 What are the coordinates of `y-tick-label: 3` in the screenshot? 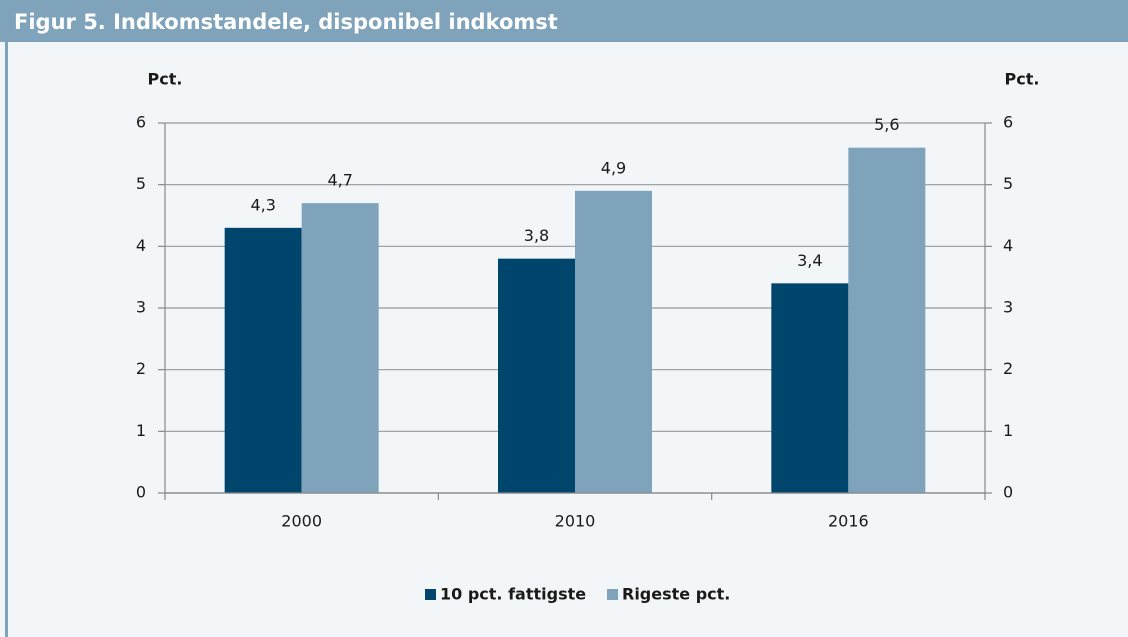 It's located at (141, 307).